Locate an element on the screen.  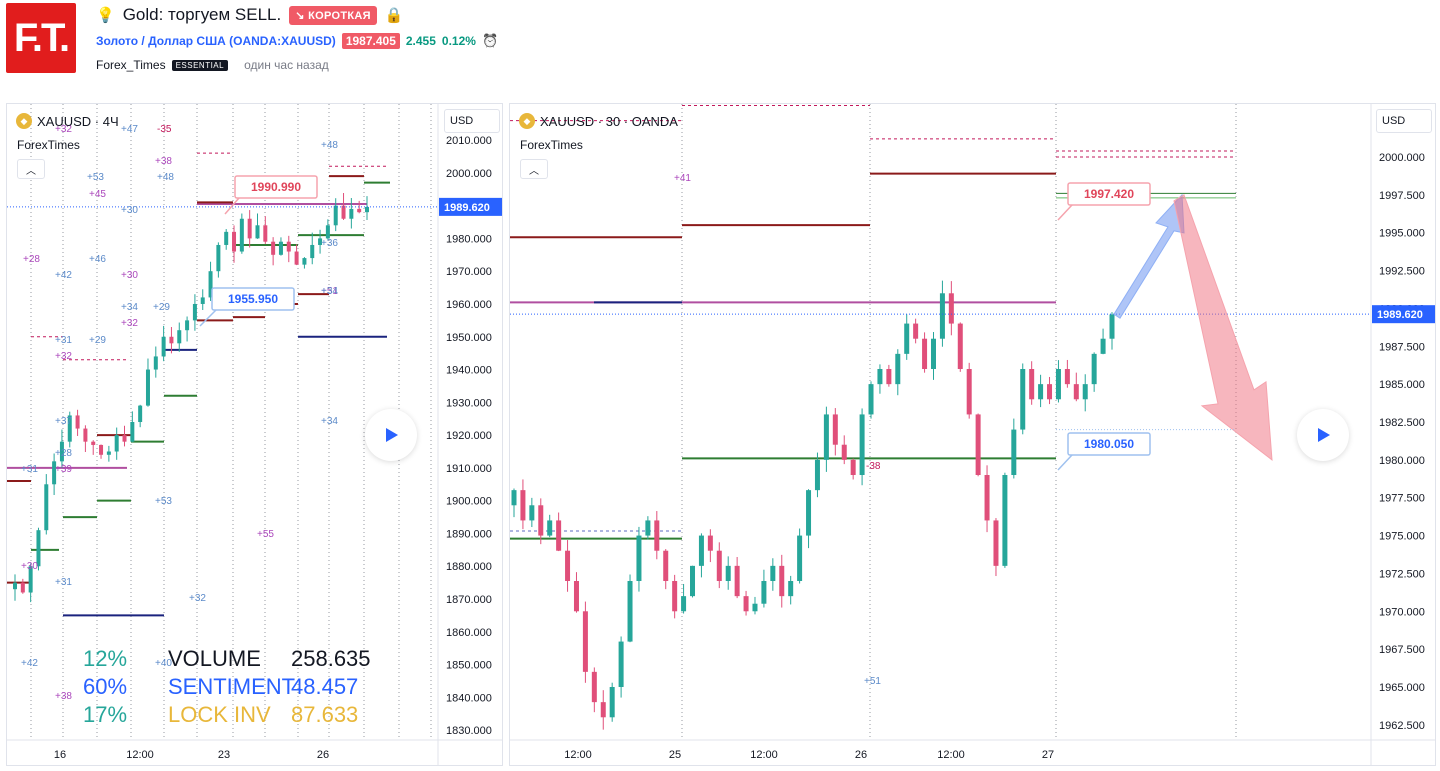
level-label: +55 is located at coordinates (265, 534).